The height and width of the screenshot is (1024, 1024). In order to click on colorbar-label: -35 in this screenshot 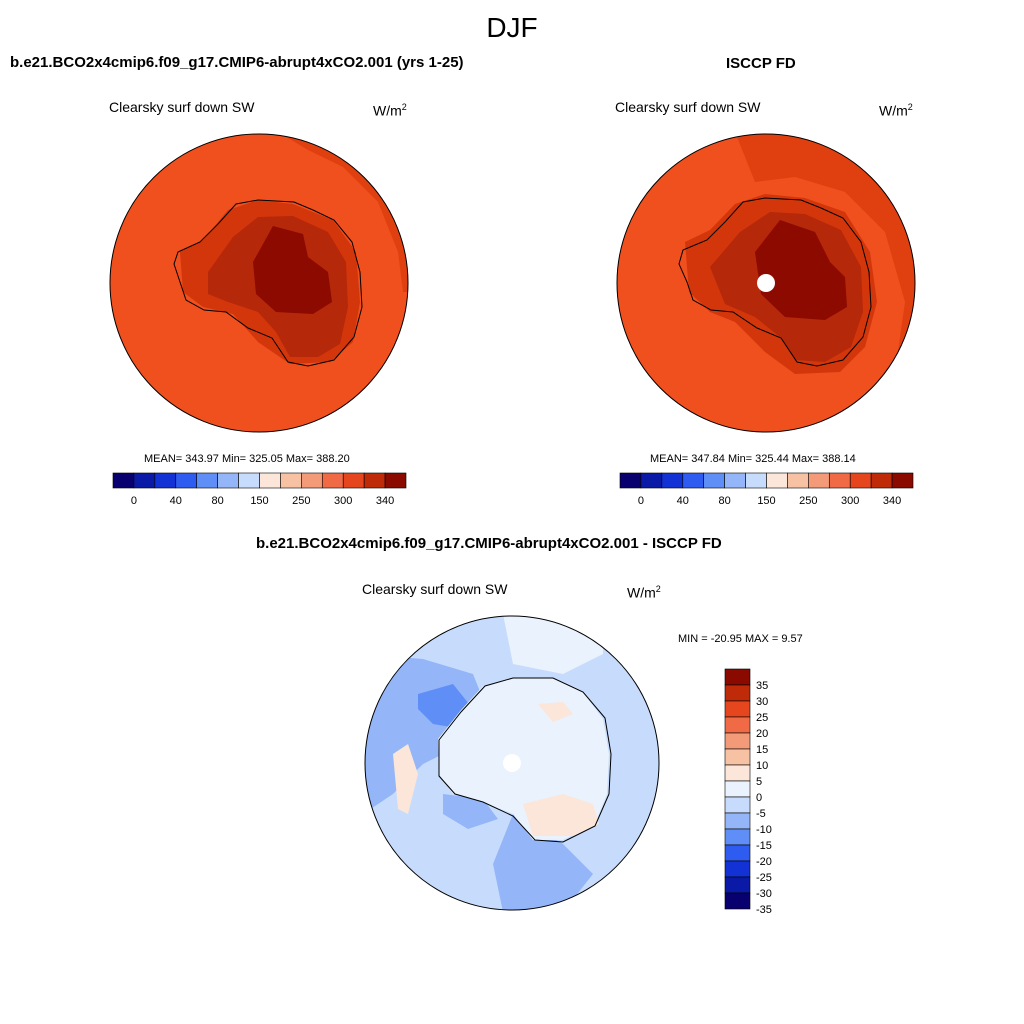, I will do `click(764, 909)`.